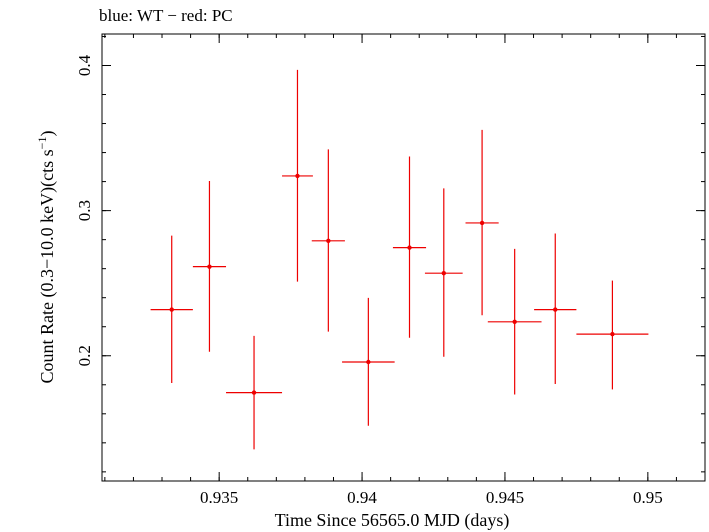 The width and height of the screenshot is (709, 532). Describe the element at coordinates (84, 210) in the screenshot. I see `y-tick-label: 0.3` at that location.